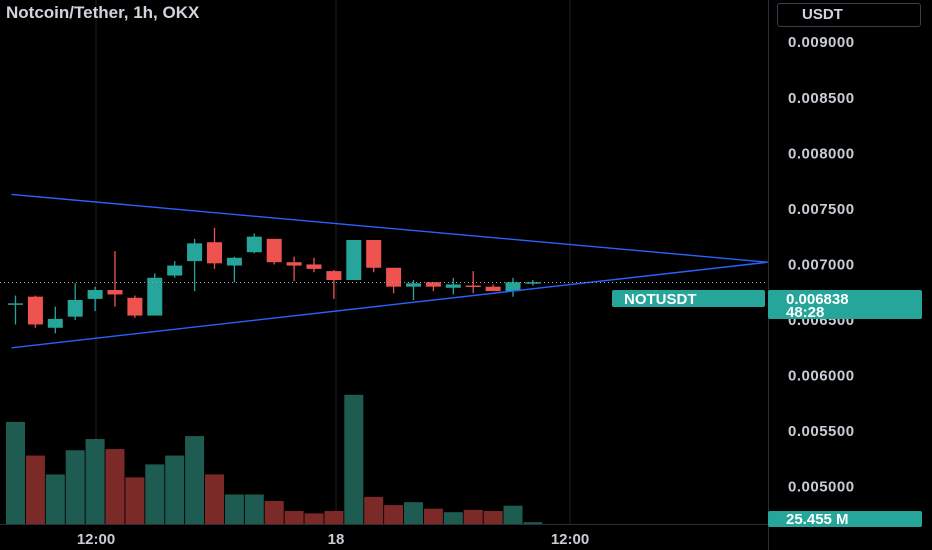 The height and width of the screenshot is (550, 932). What do you see at coordinates (389, 228) in the screenshot?
I see `trendline-upper` at bounding box center [389, 228].